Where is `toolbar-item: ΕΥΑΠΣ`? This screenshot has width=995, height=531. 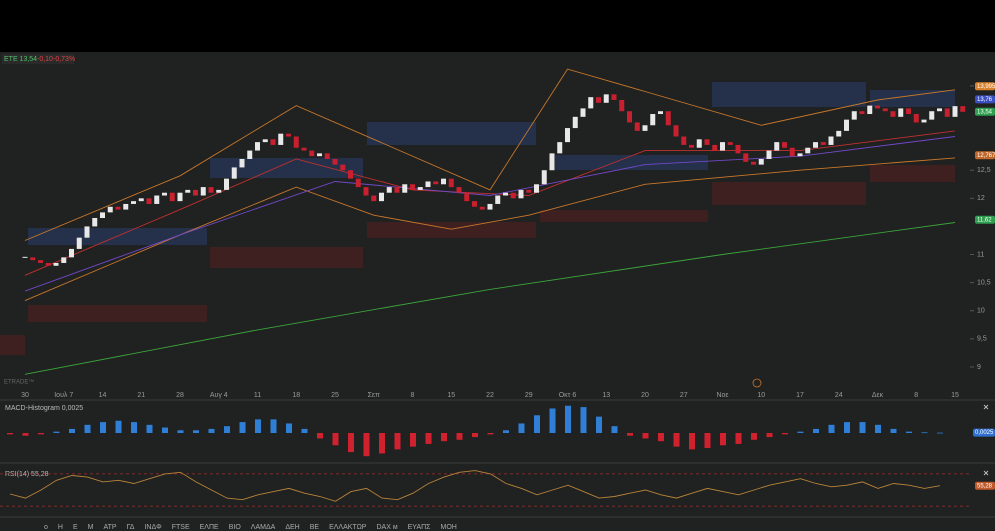
toolbar-item: ΕΥΑΠΣ is located at coordinates (420, 527).